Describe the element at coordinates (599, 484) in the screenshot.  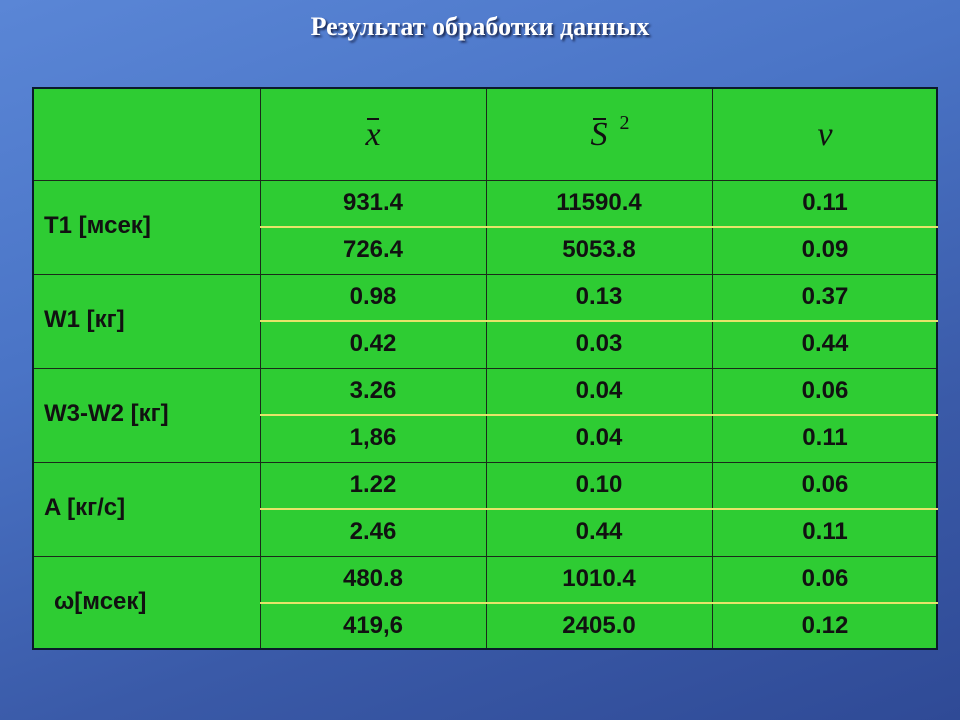
I see `table-cell: 0.10` at that location.